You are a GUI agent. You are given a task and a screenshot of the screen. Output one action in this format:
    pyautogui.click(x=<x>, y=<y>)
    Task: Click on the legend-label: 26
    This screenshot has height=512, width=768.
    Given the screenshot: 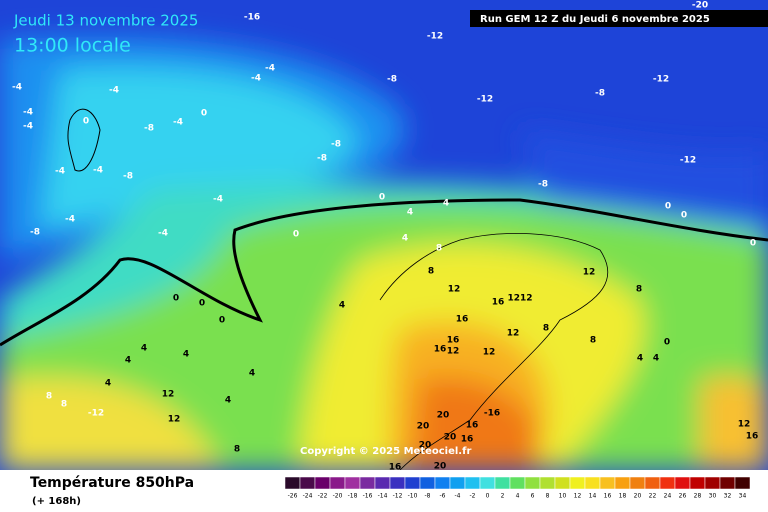 What is the action you would take?
    pyautogui.click(x=683, y=496)
    